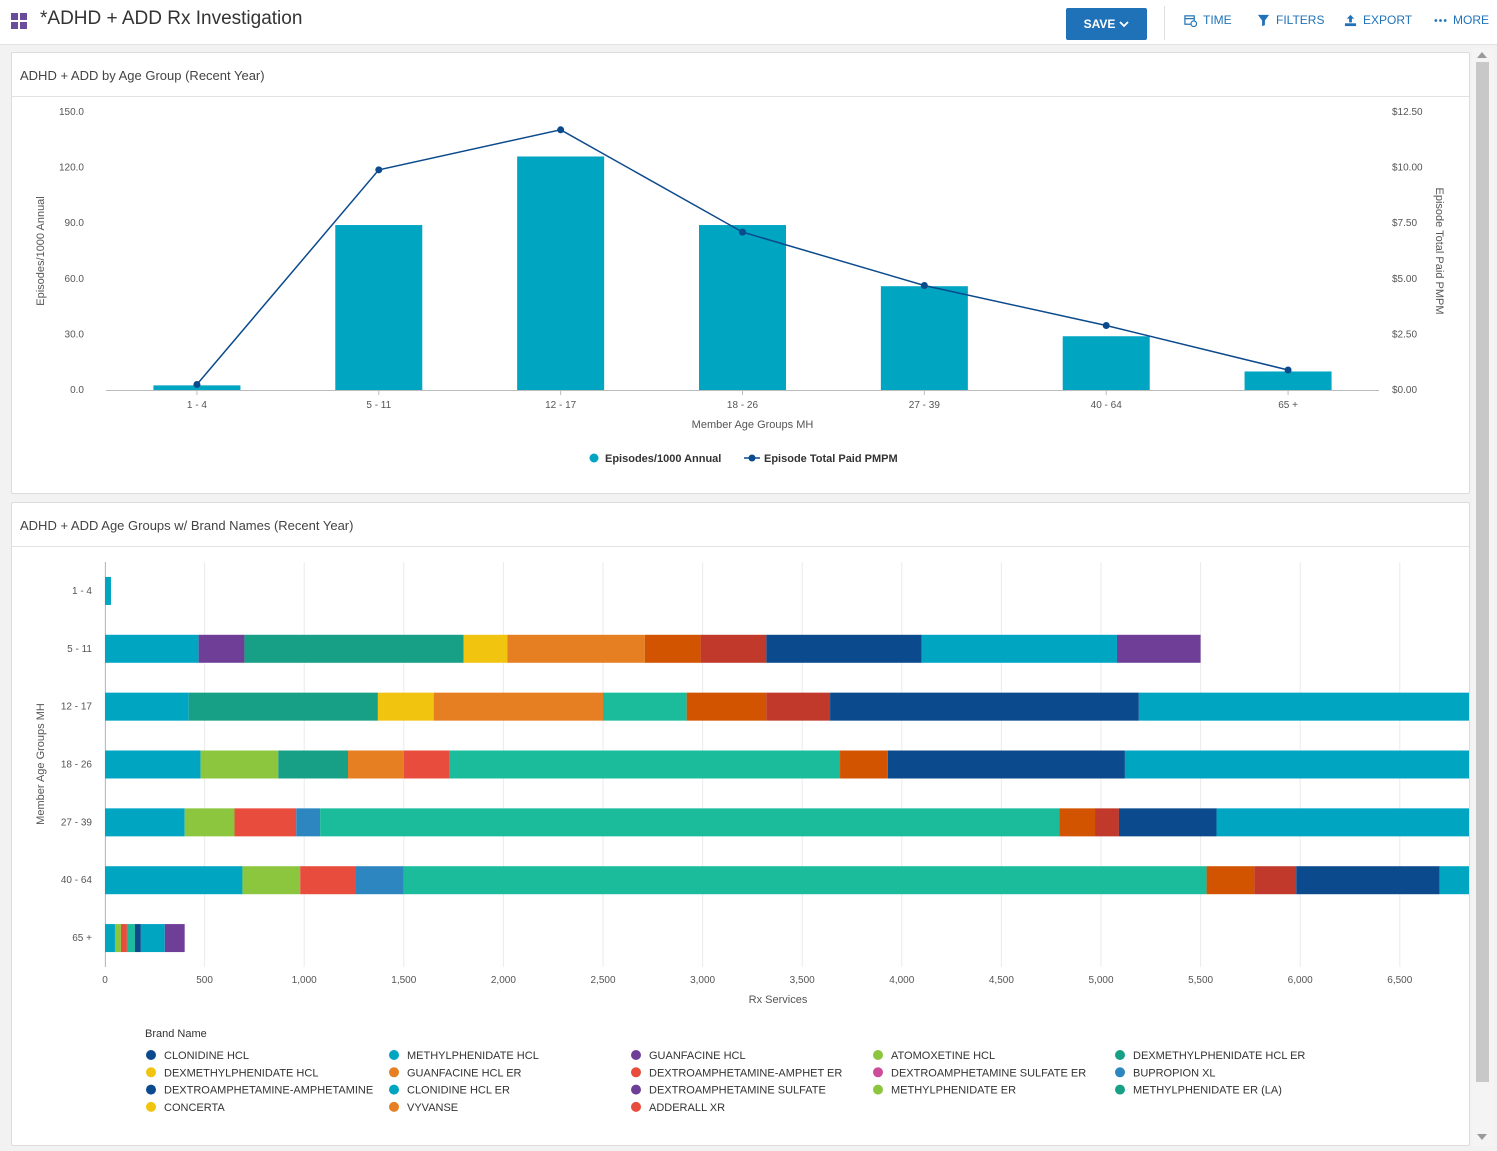  I want to click on x-axis-tick-label: 65 +, so click(1288, 405).